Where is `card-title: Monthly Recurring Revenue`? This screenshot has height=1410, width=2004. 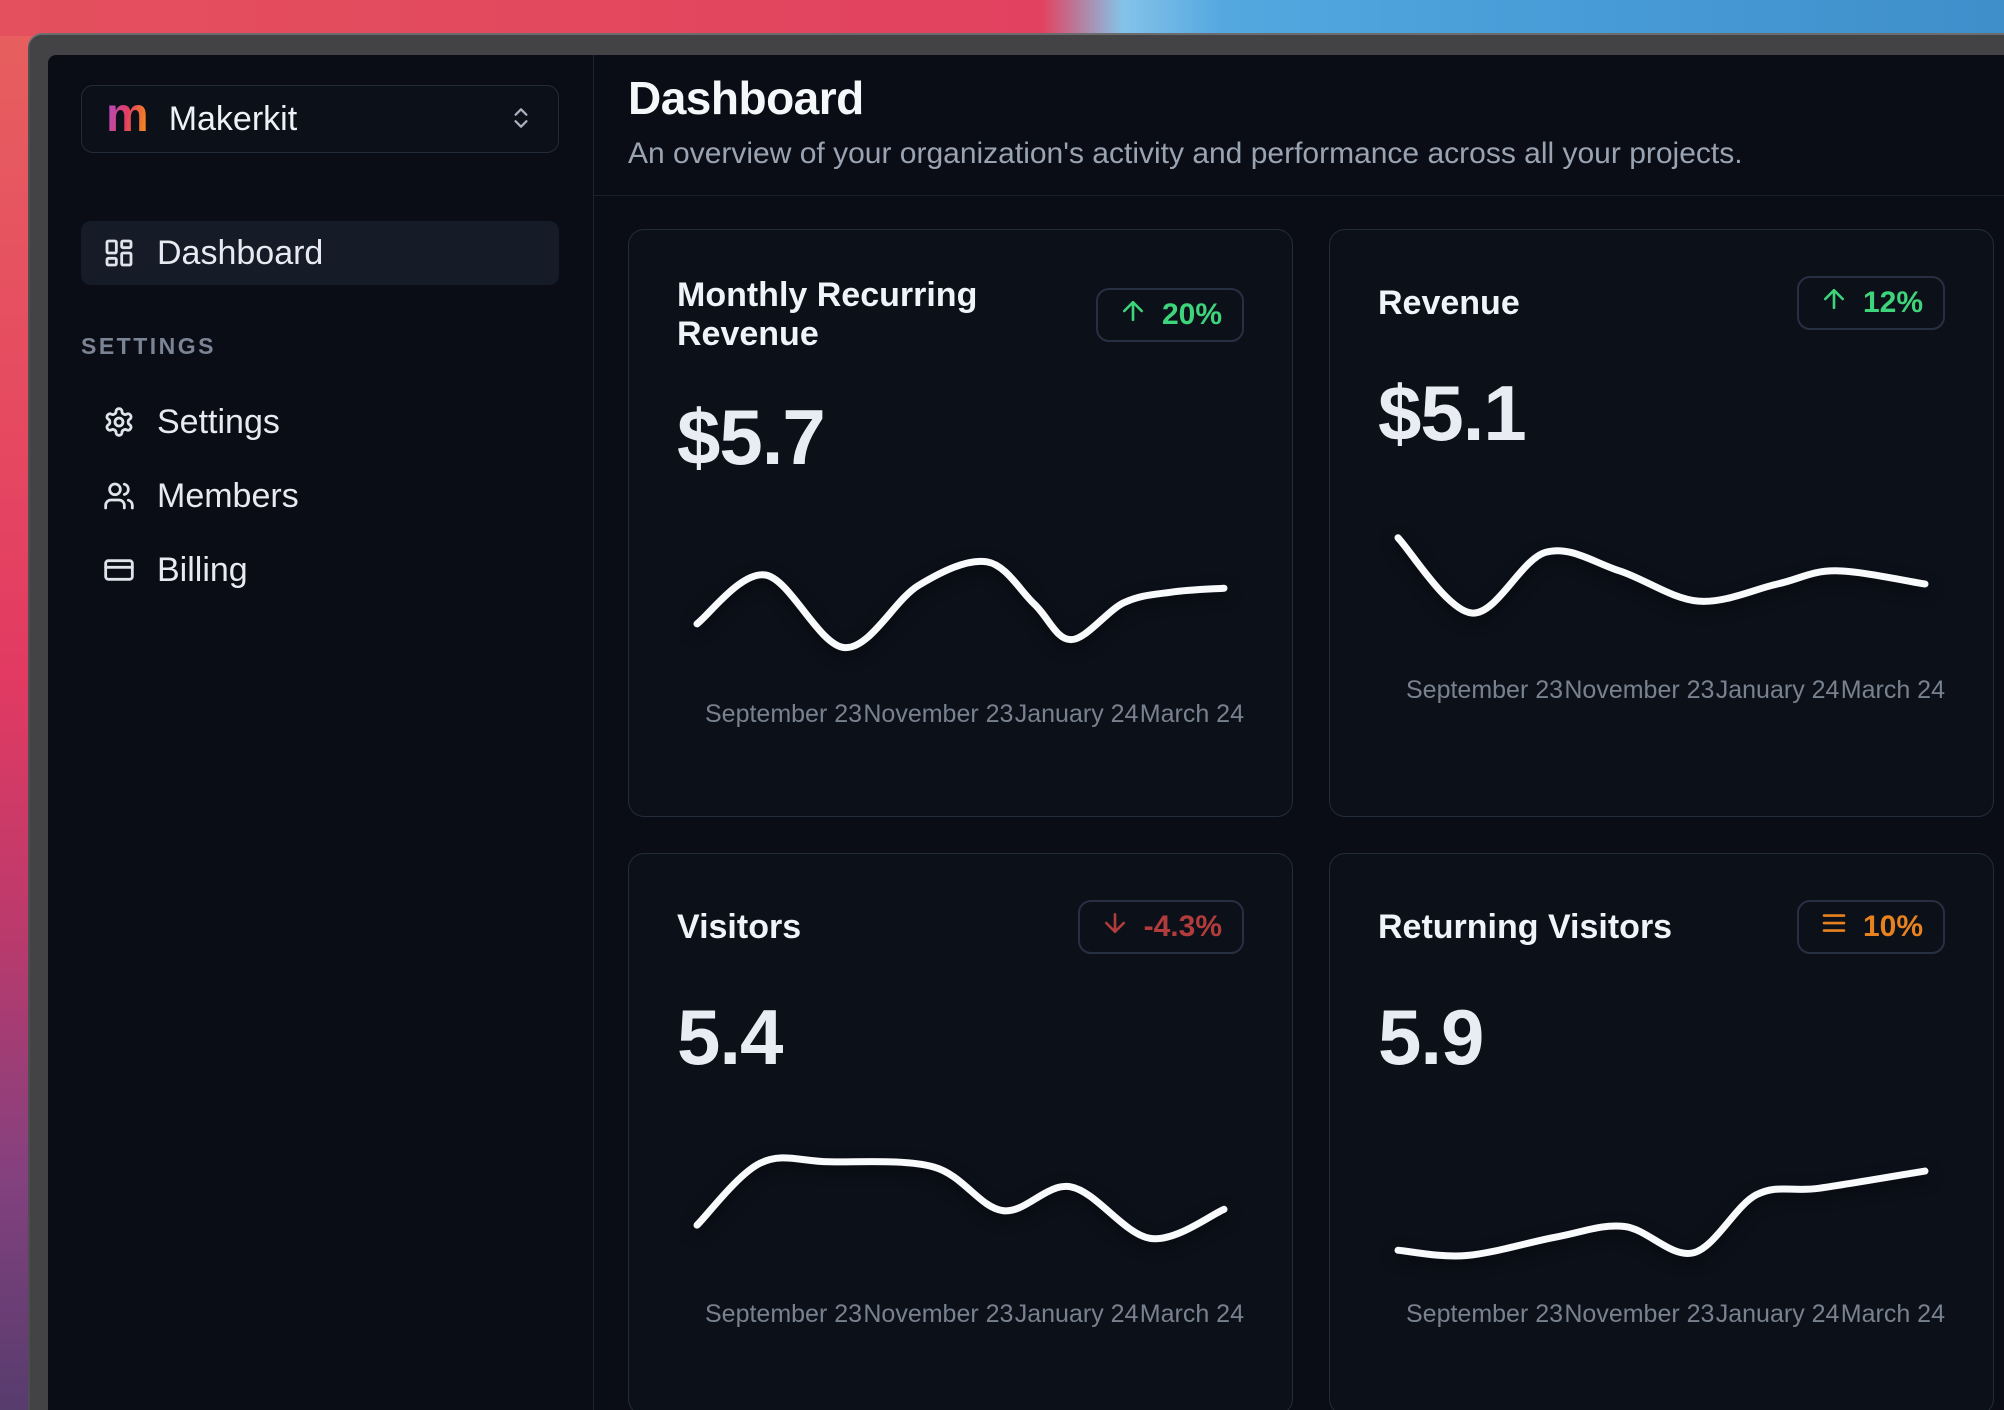 card-title: Monthly Recurring Revenue is located at coordinates (827, 314).